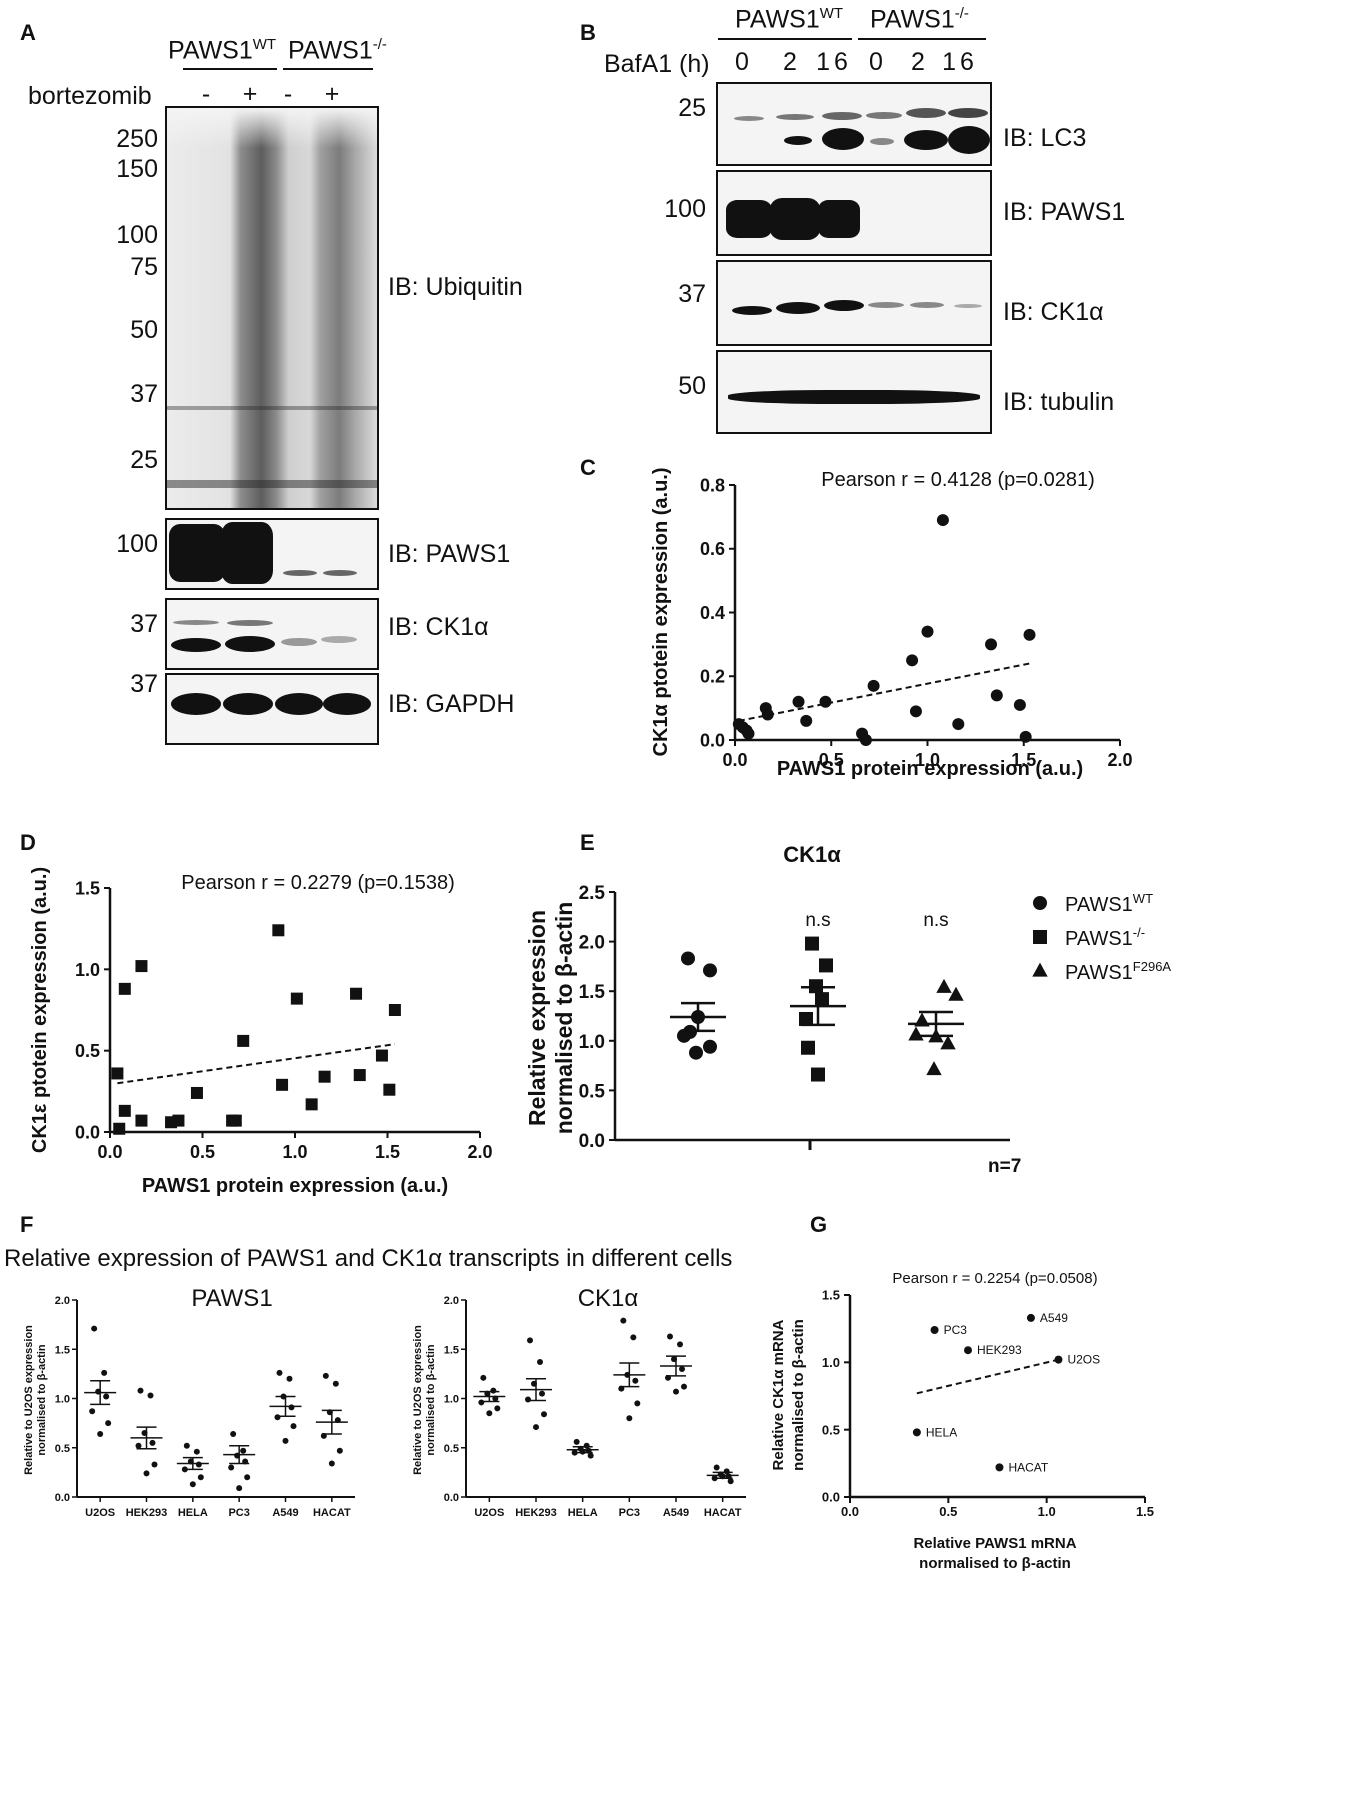 The width and height of the screenshot is (1361, 1800). What do you see at coordinates (137, 169) in the screenshot?
I see `marker-150: 150` at bounding box center [137, 169].